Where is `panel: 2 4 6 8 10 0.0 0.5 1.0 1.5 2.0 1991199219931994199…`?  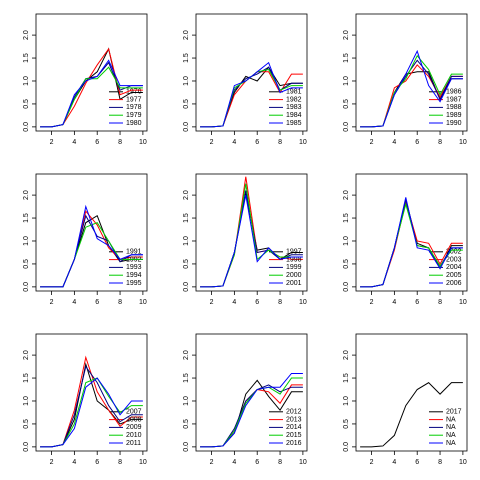 panel: 2 4 6 8 10 0.0 0.5 1.0 1.5 2.0 1991199219931994199… is located at coordinates (85, 239).